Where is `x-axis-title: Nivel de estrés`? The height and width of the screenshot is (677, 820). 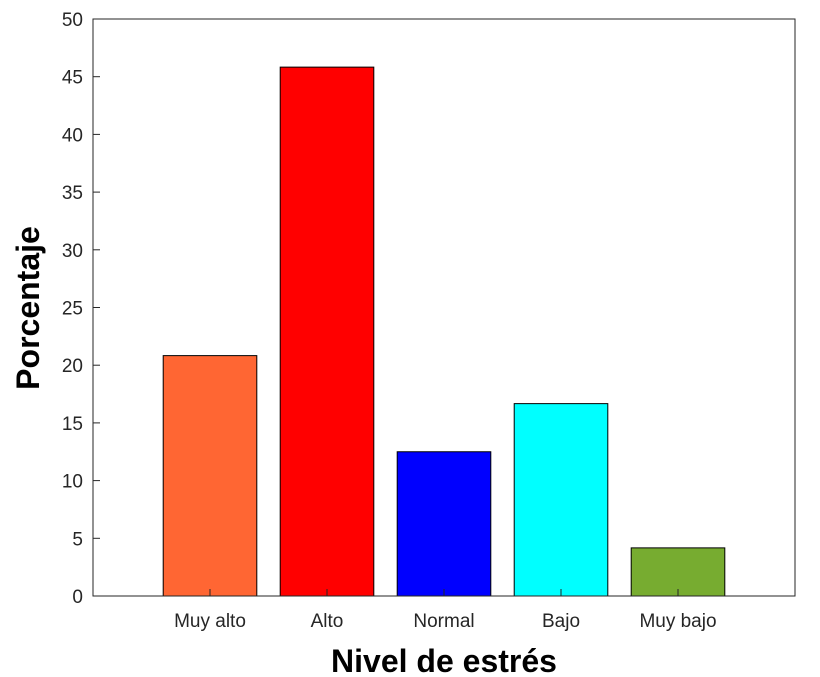
x-axis-title: Nivel de estrés is located at coordinates (444, 660).